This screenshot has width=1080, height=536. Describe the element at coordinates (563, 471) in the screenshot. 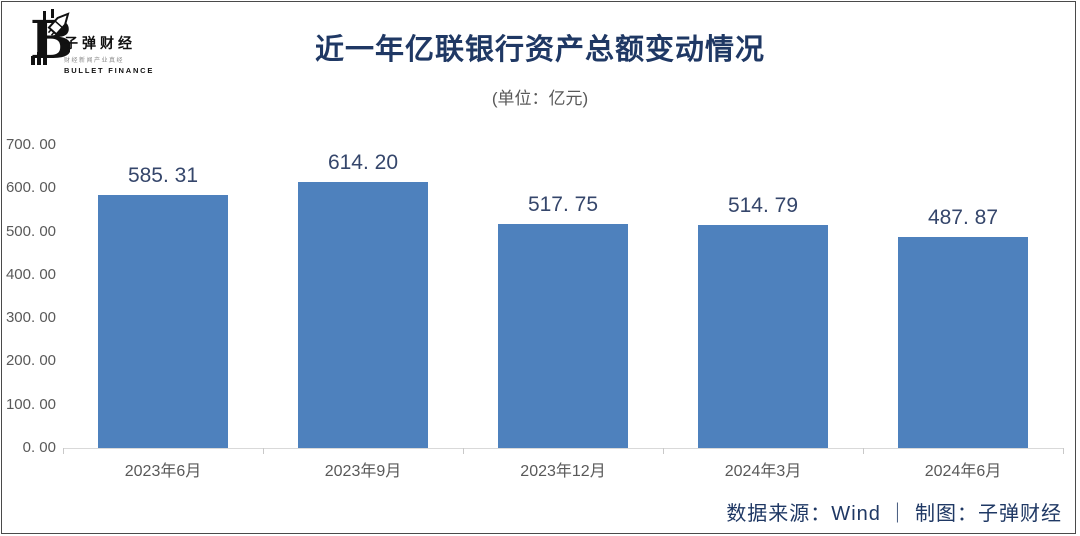

I see `x-category-label: 2023年12月` at that location.